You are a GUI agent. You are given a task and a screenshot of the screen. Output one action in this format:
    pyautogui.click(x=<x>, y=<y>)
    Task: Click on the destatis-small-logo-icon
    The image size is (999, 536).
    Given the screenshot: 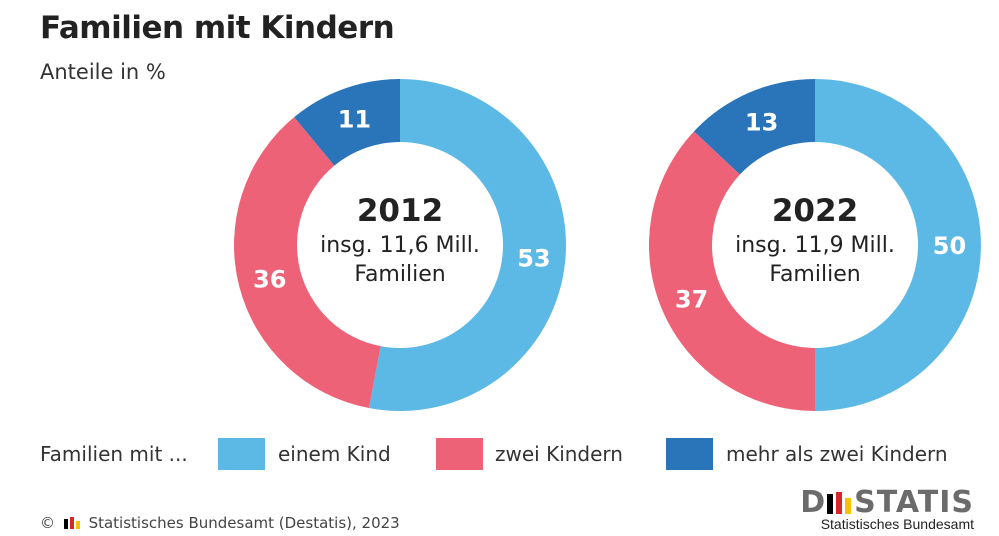 What is the action you would take?
    pyautogui.click(x=71, y=523)
    